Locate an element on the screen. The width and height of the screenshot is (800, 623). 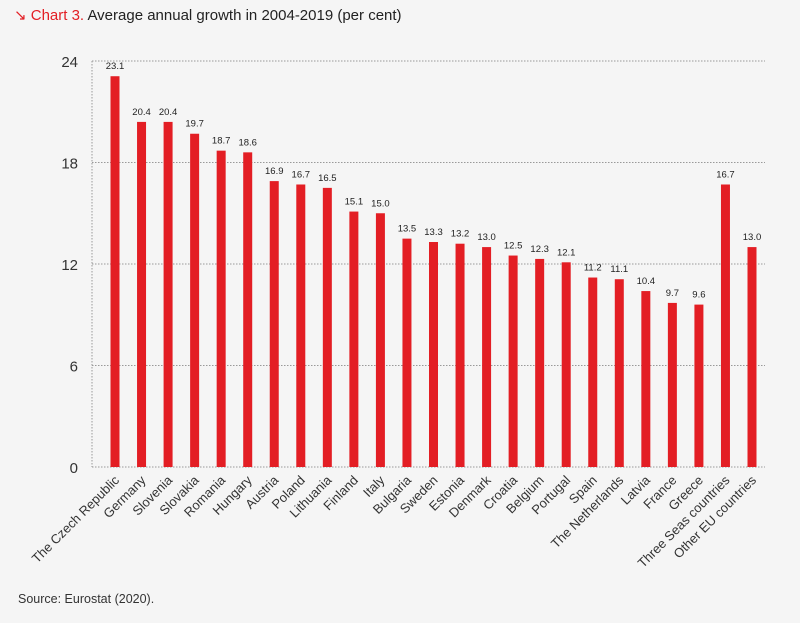
data-label: 18.7 is located at coordinates (221, 141).